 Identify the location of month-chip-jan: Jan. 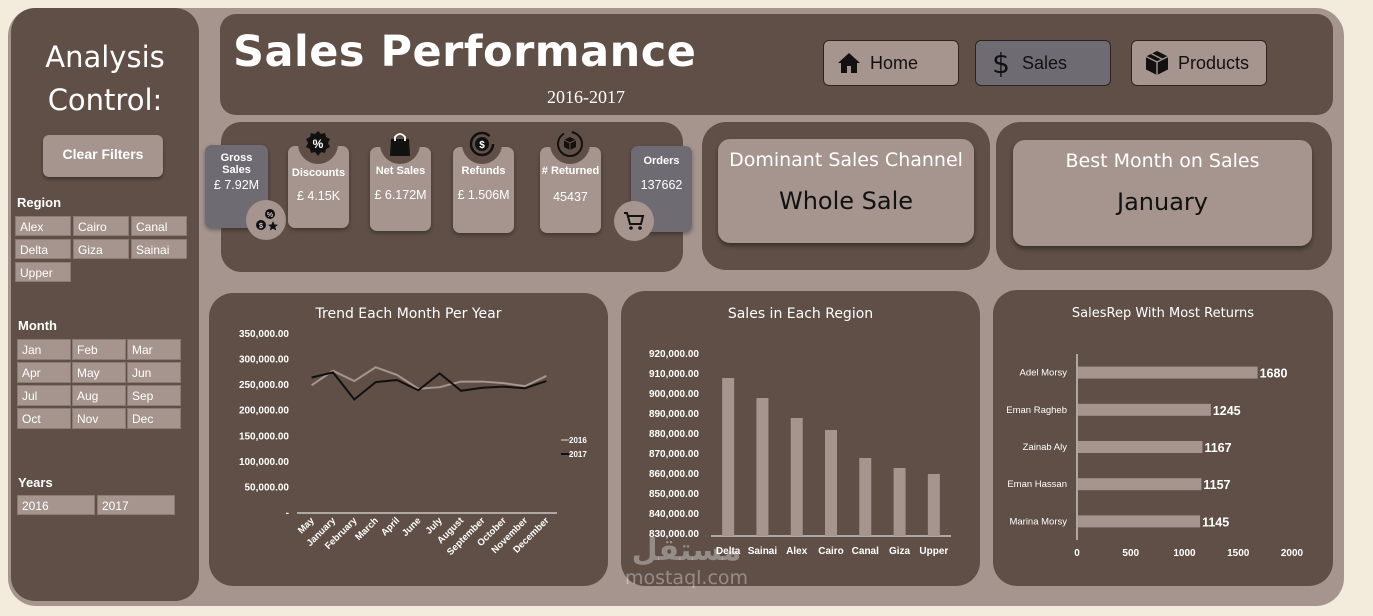
(44, 349).